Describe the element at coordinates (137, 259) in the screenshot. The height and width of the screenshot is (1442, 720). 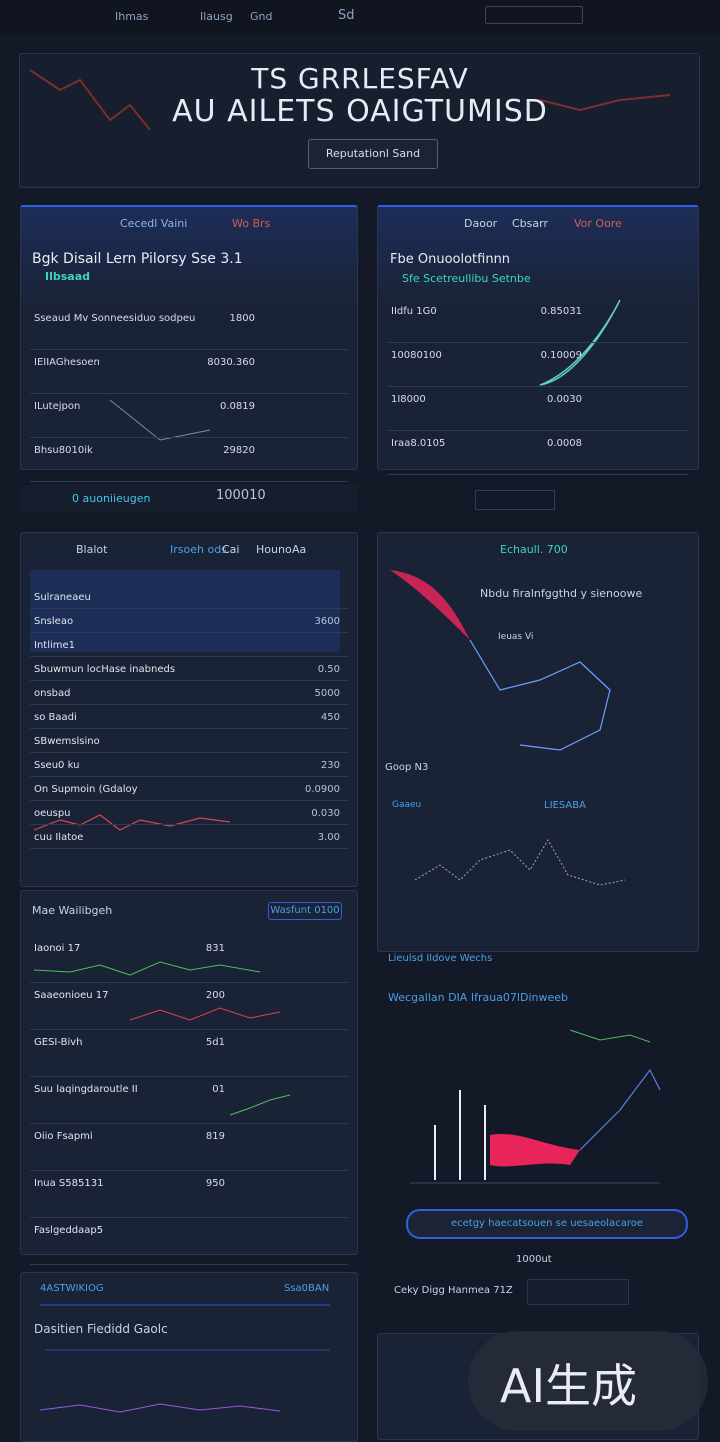
I see `panel-heading: Bgk Disail Lern Pilorsy Sse 3.1` at that location.